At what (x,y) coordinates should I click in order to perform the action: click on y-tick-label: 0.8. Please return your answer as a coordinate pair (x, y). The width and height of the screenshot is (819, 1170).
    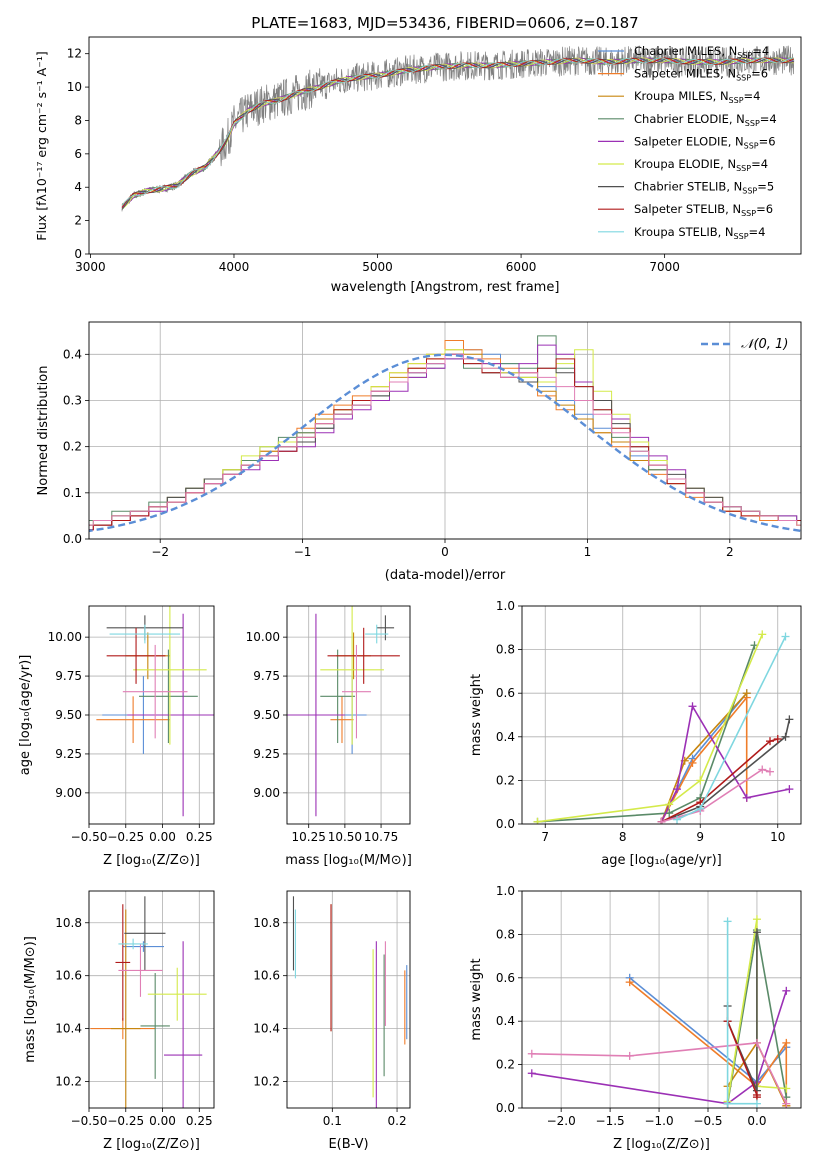
    Looking at the image, I should click on (505, 650).